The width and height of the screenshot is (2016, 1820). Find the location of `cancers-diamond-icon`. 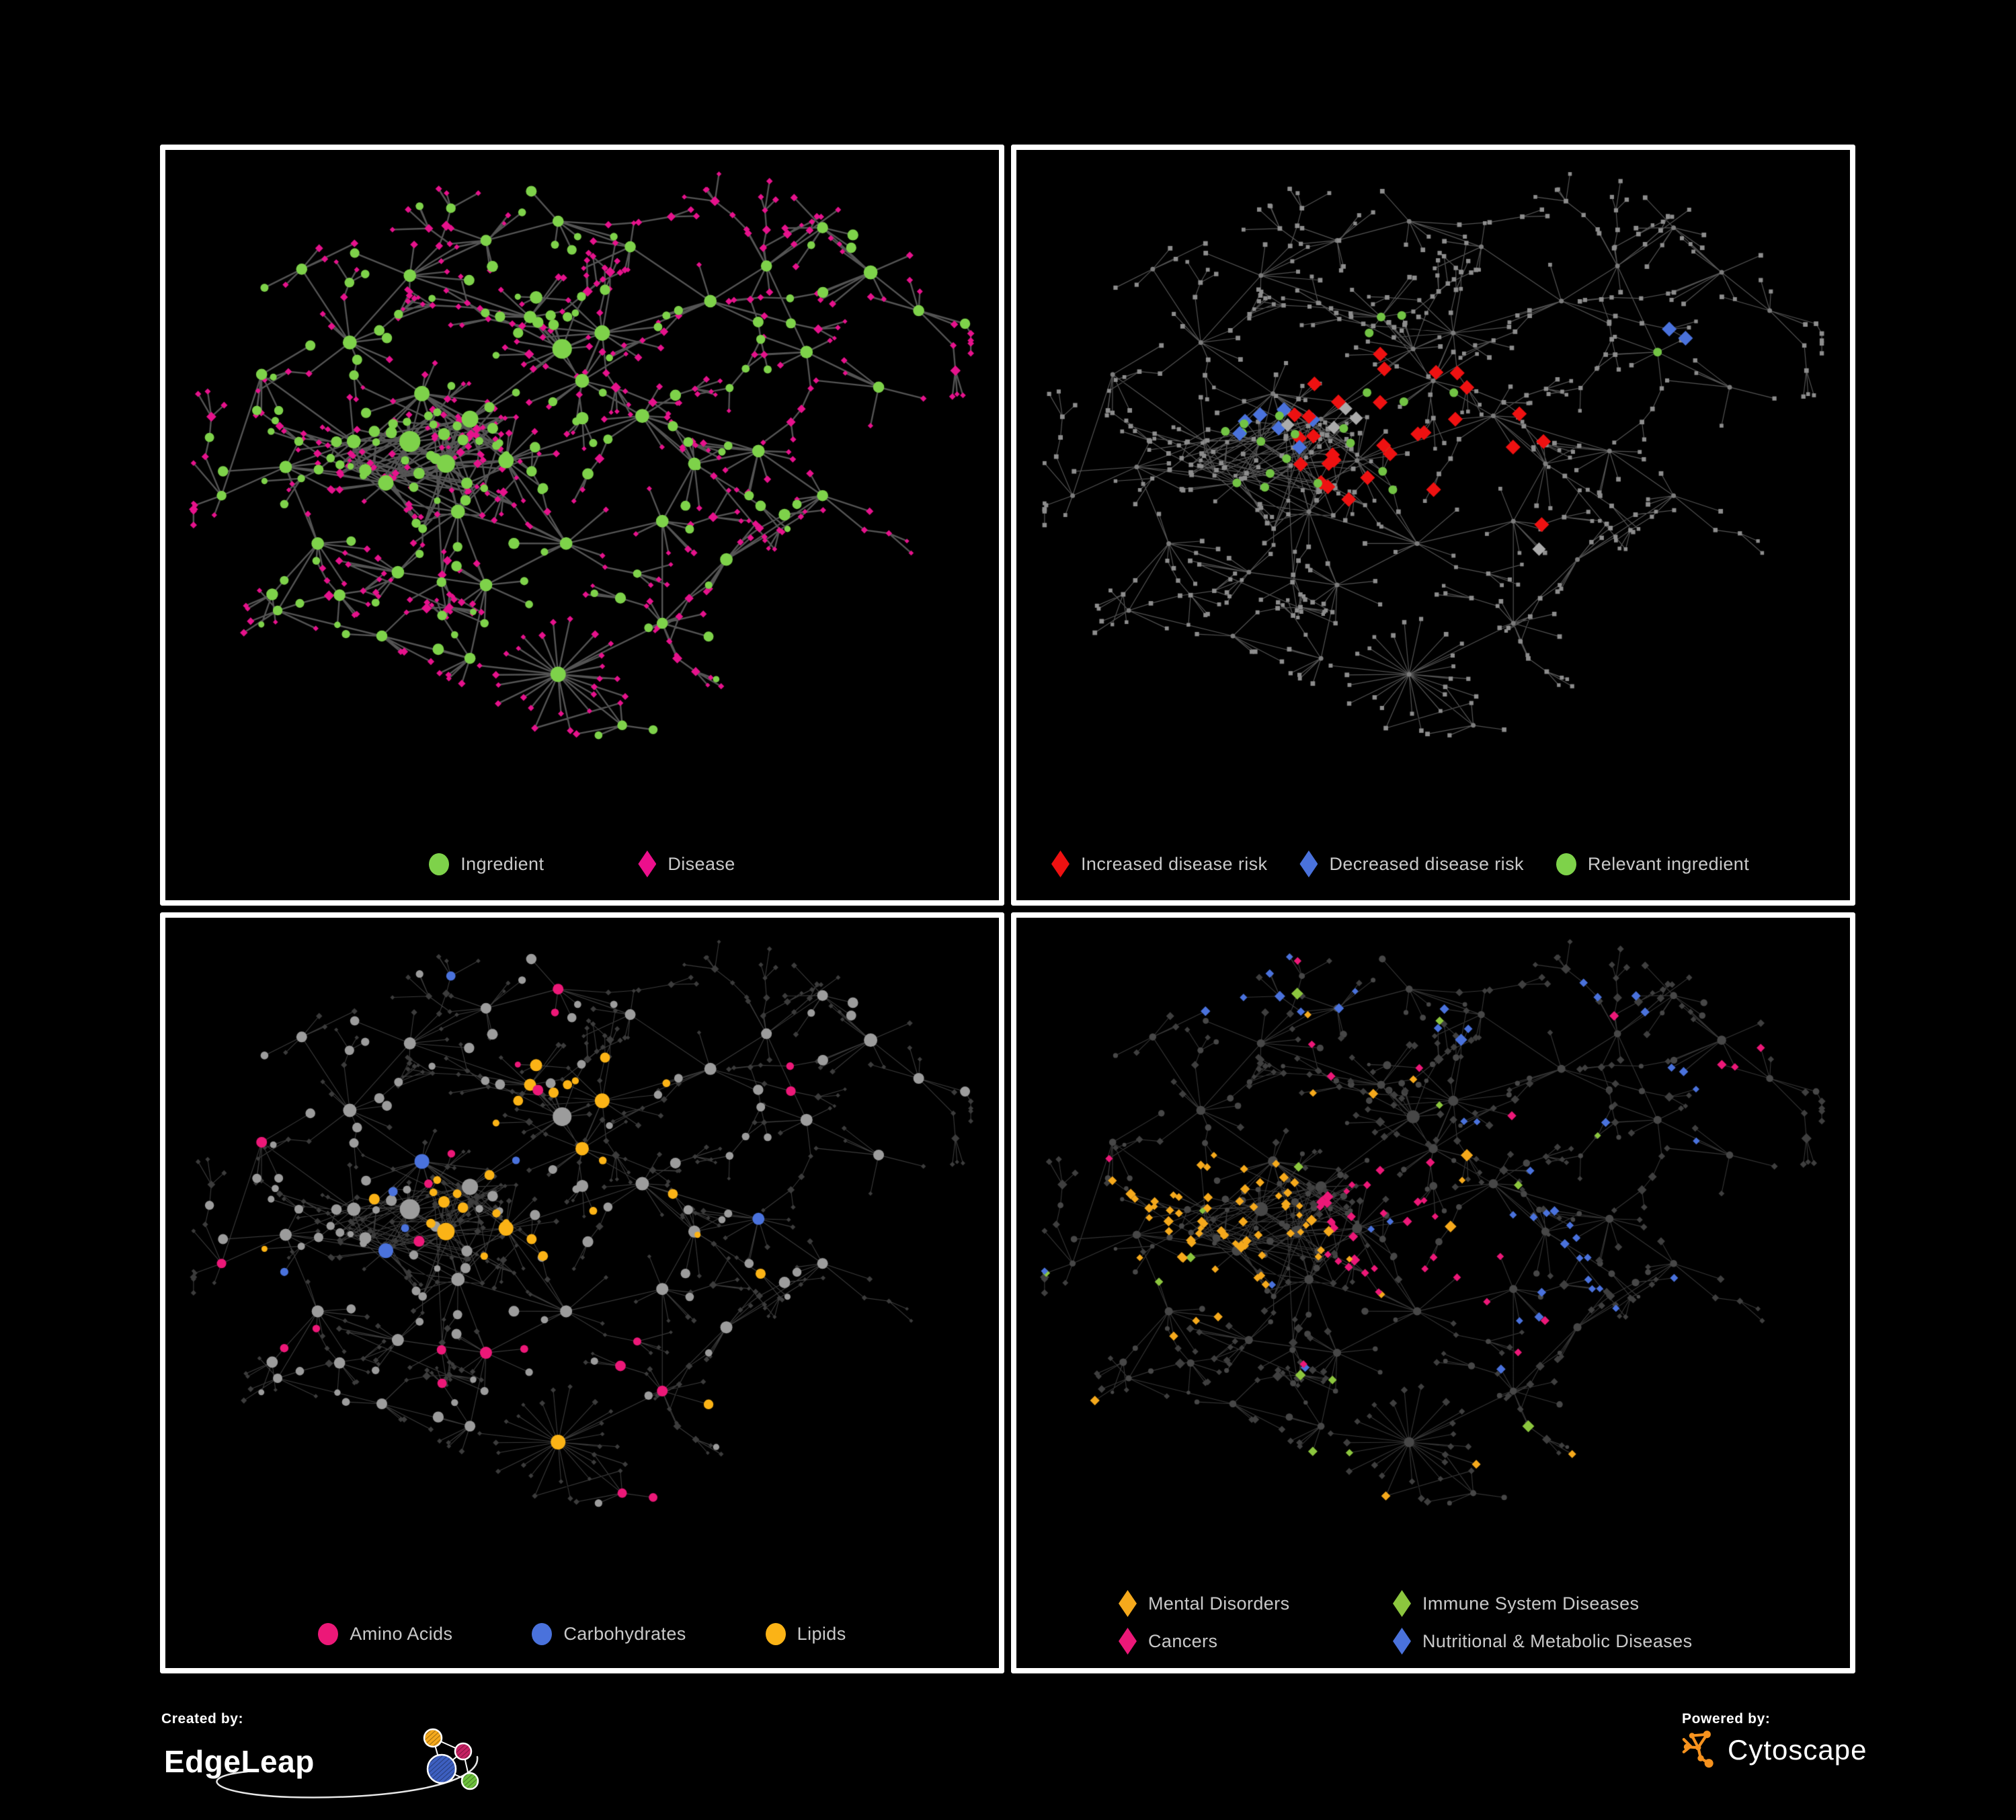

cancers-diamond-icon is located at coordinates (1128, 1641).